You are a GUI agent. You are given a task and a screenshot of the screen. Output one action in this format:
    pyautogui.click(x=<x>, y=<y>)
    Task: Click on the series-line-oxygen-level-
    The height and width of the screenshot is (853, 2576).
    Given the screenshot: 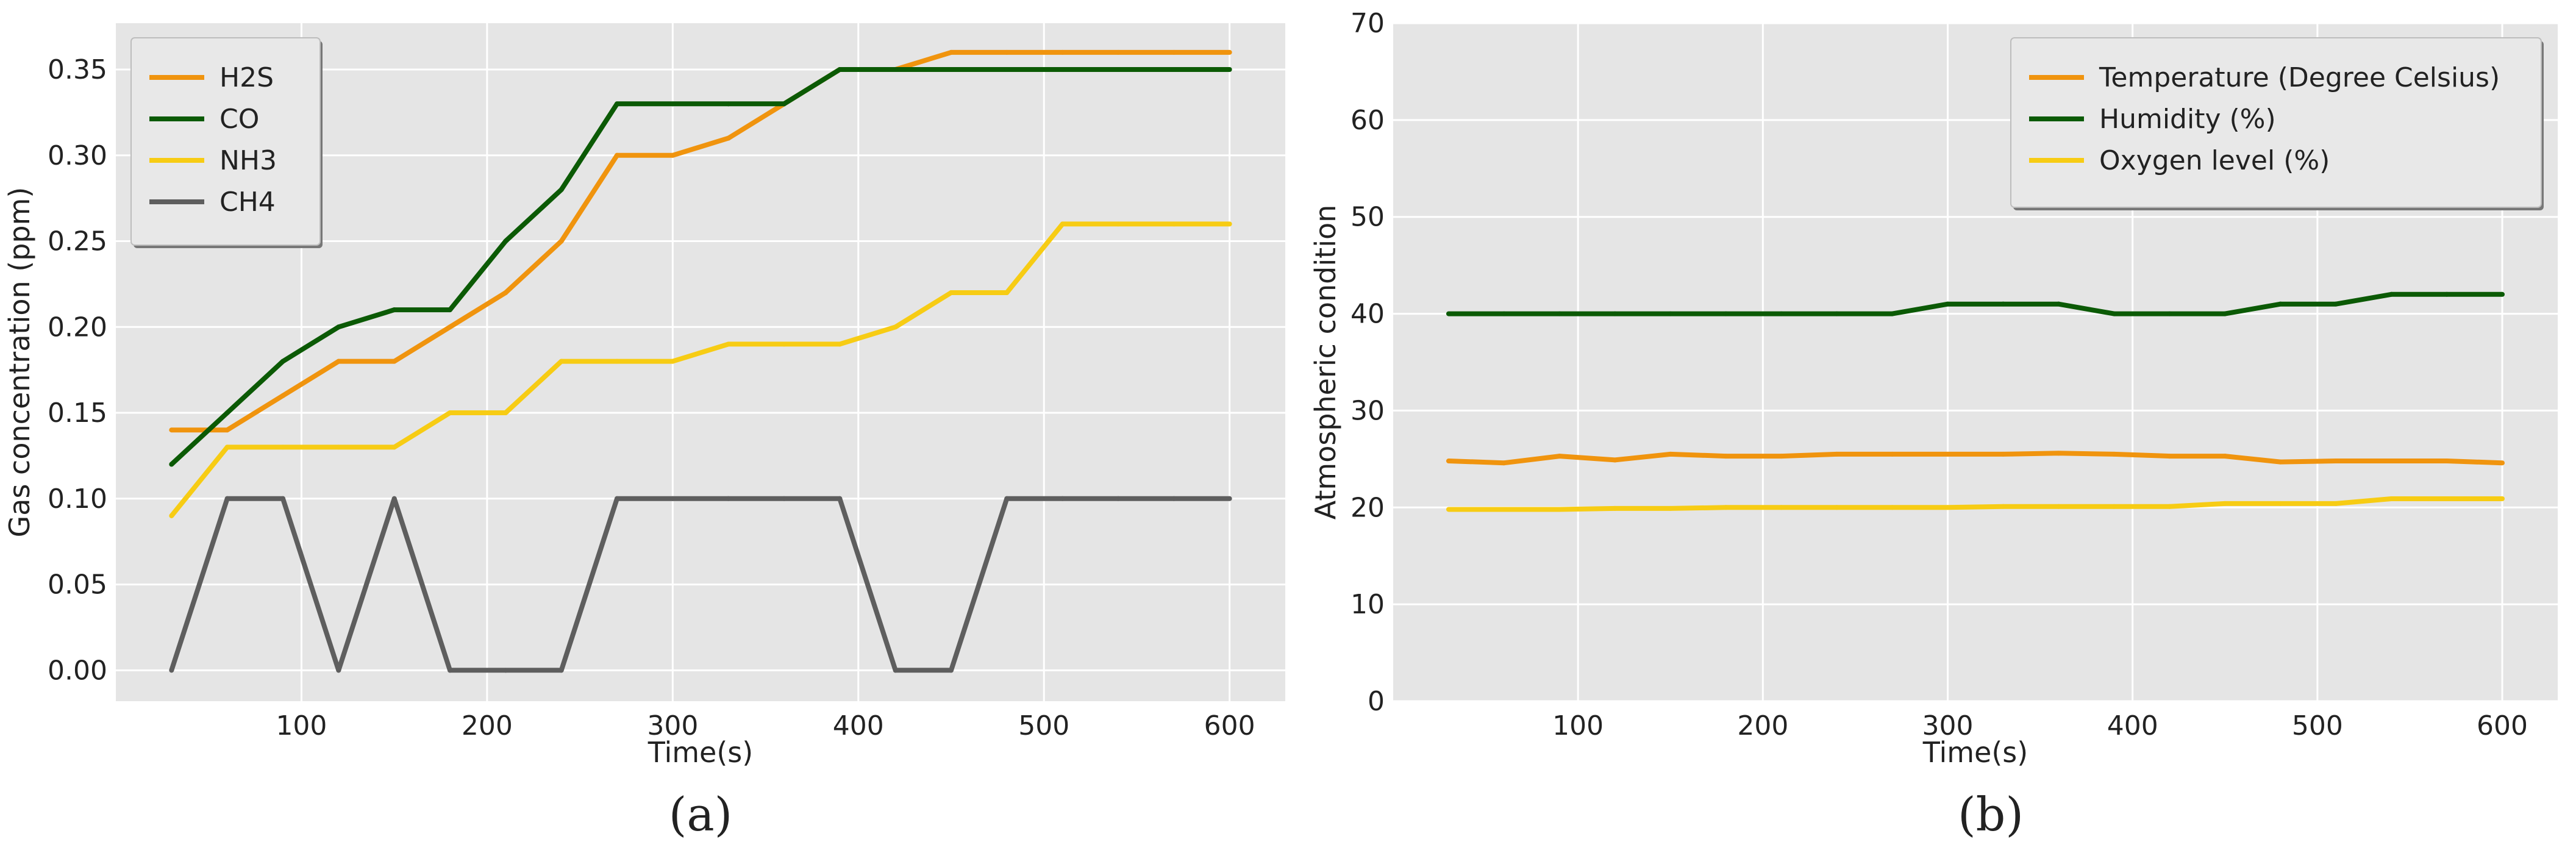 What is the action you would take?
    pyautogui.click(x=1975, y=504)
    